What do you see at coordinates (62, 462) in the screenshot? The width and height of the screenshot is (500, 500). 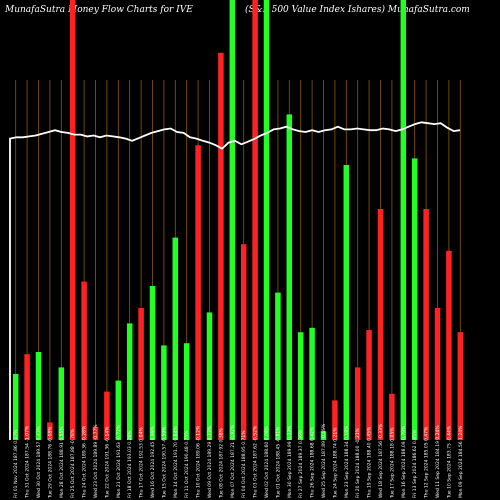 I see `x-tick-label: Mon 28 Oct 2024 188.91 0.55%` at bounding box center [62, 462].